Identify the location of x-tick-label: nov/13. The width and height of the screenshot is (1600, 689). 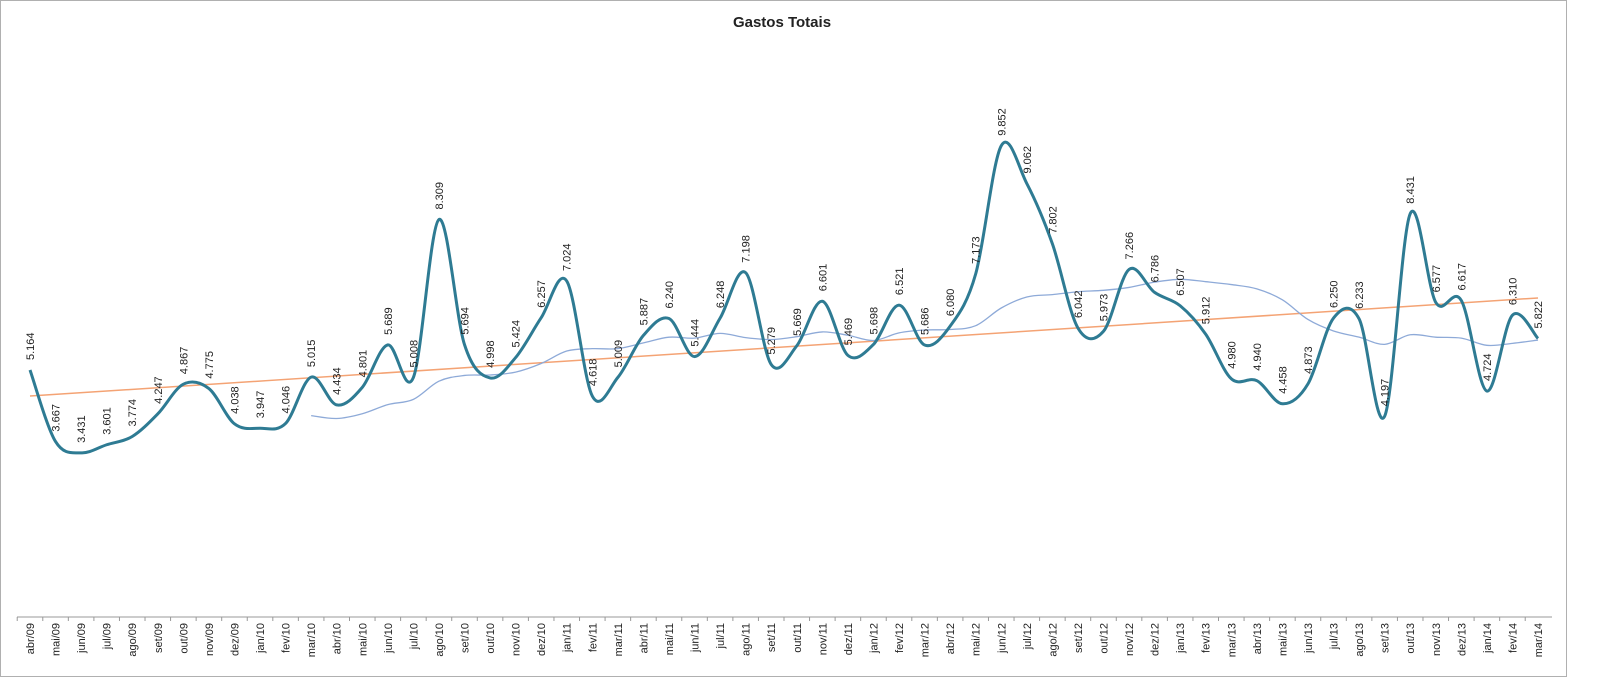
(1437, 639).